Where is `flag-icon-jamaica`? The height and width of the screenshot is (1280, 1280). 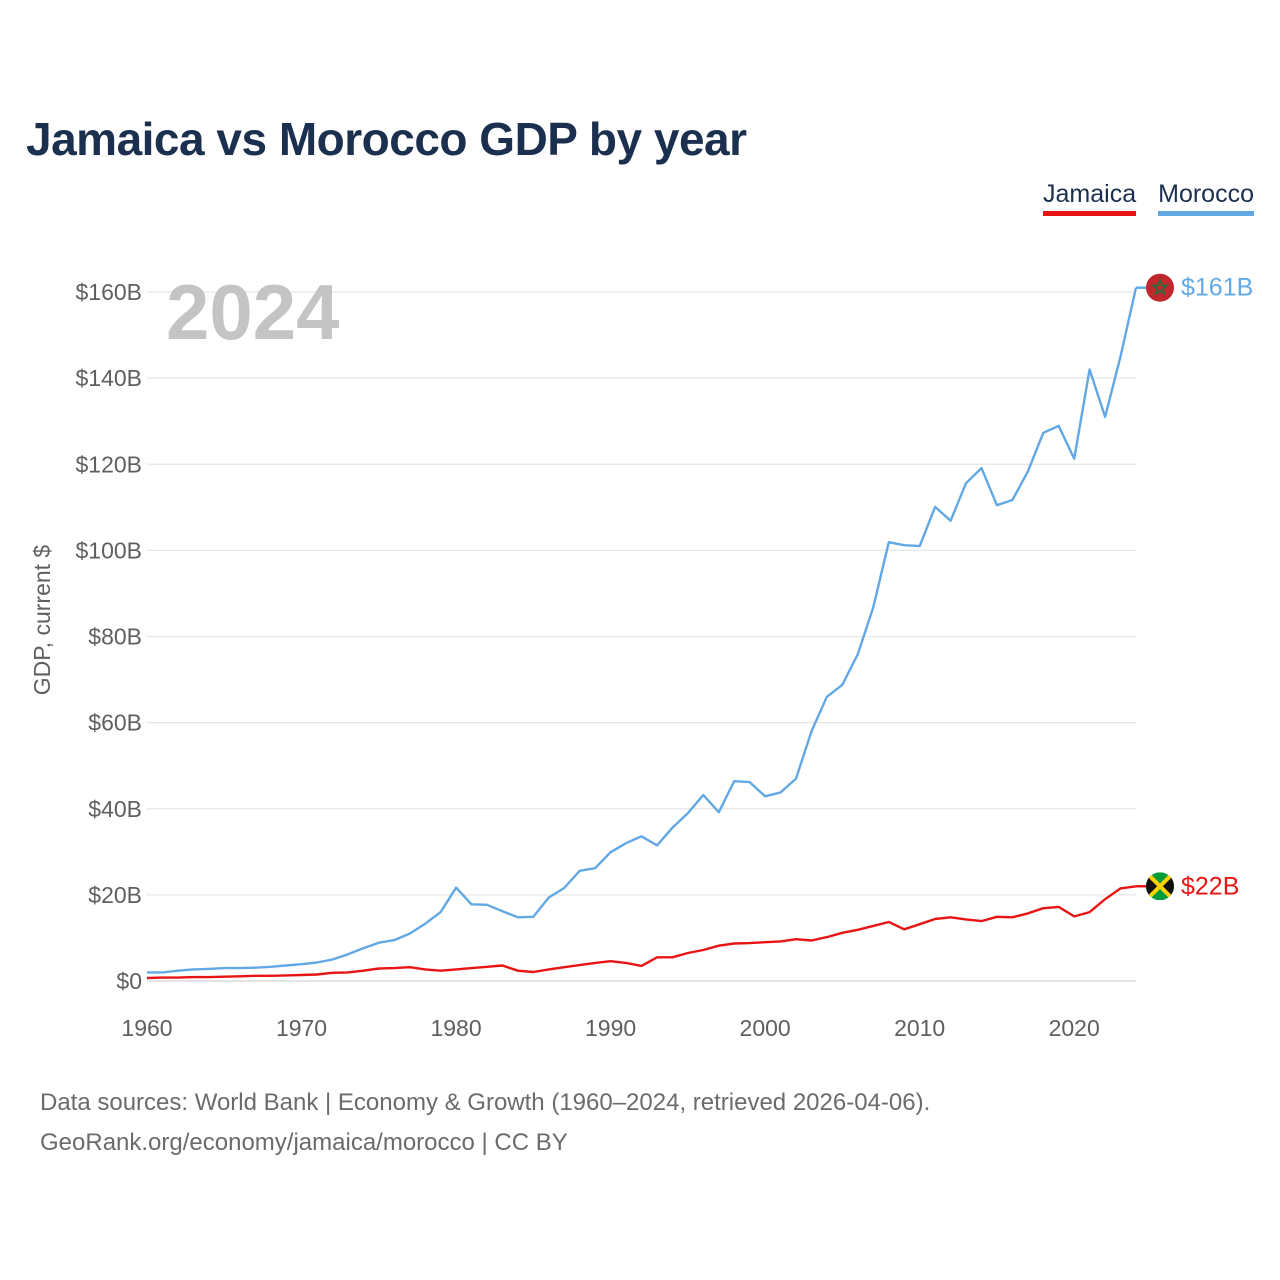
flag-icon-jamaica is located at coordinates (1160, 886).